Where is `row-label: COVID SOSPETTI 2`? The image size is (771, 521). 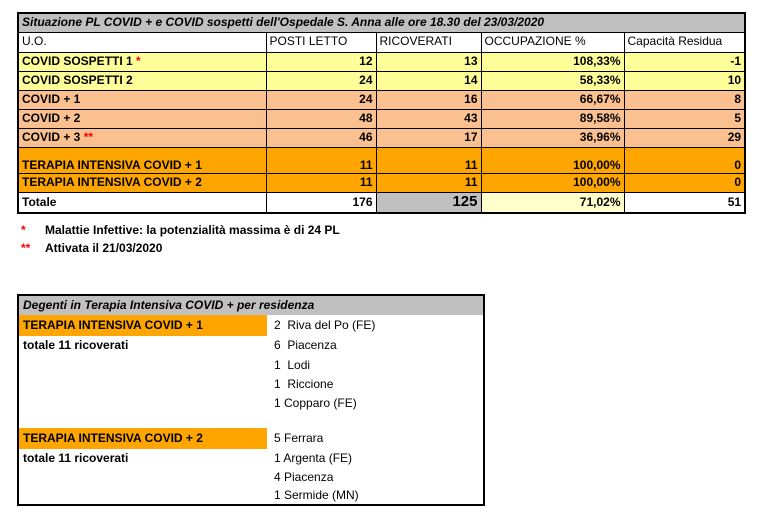
row-label: COVID SOSPETTI 2 is located at coordinates (77, 79).